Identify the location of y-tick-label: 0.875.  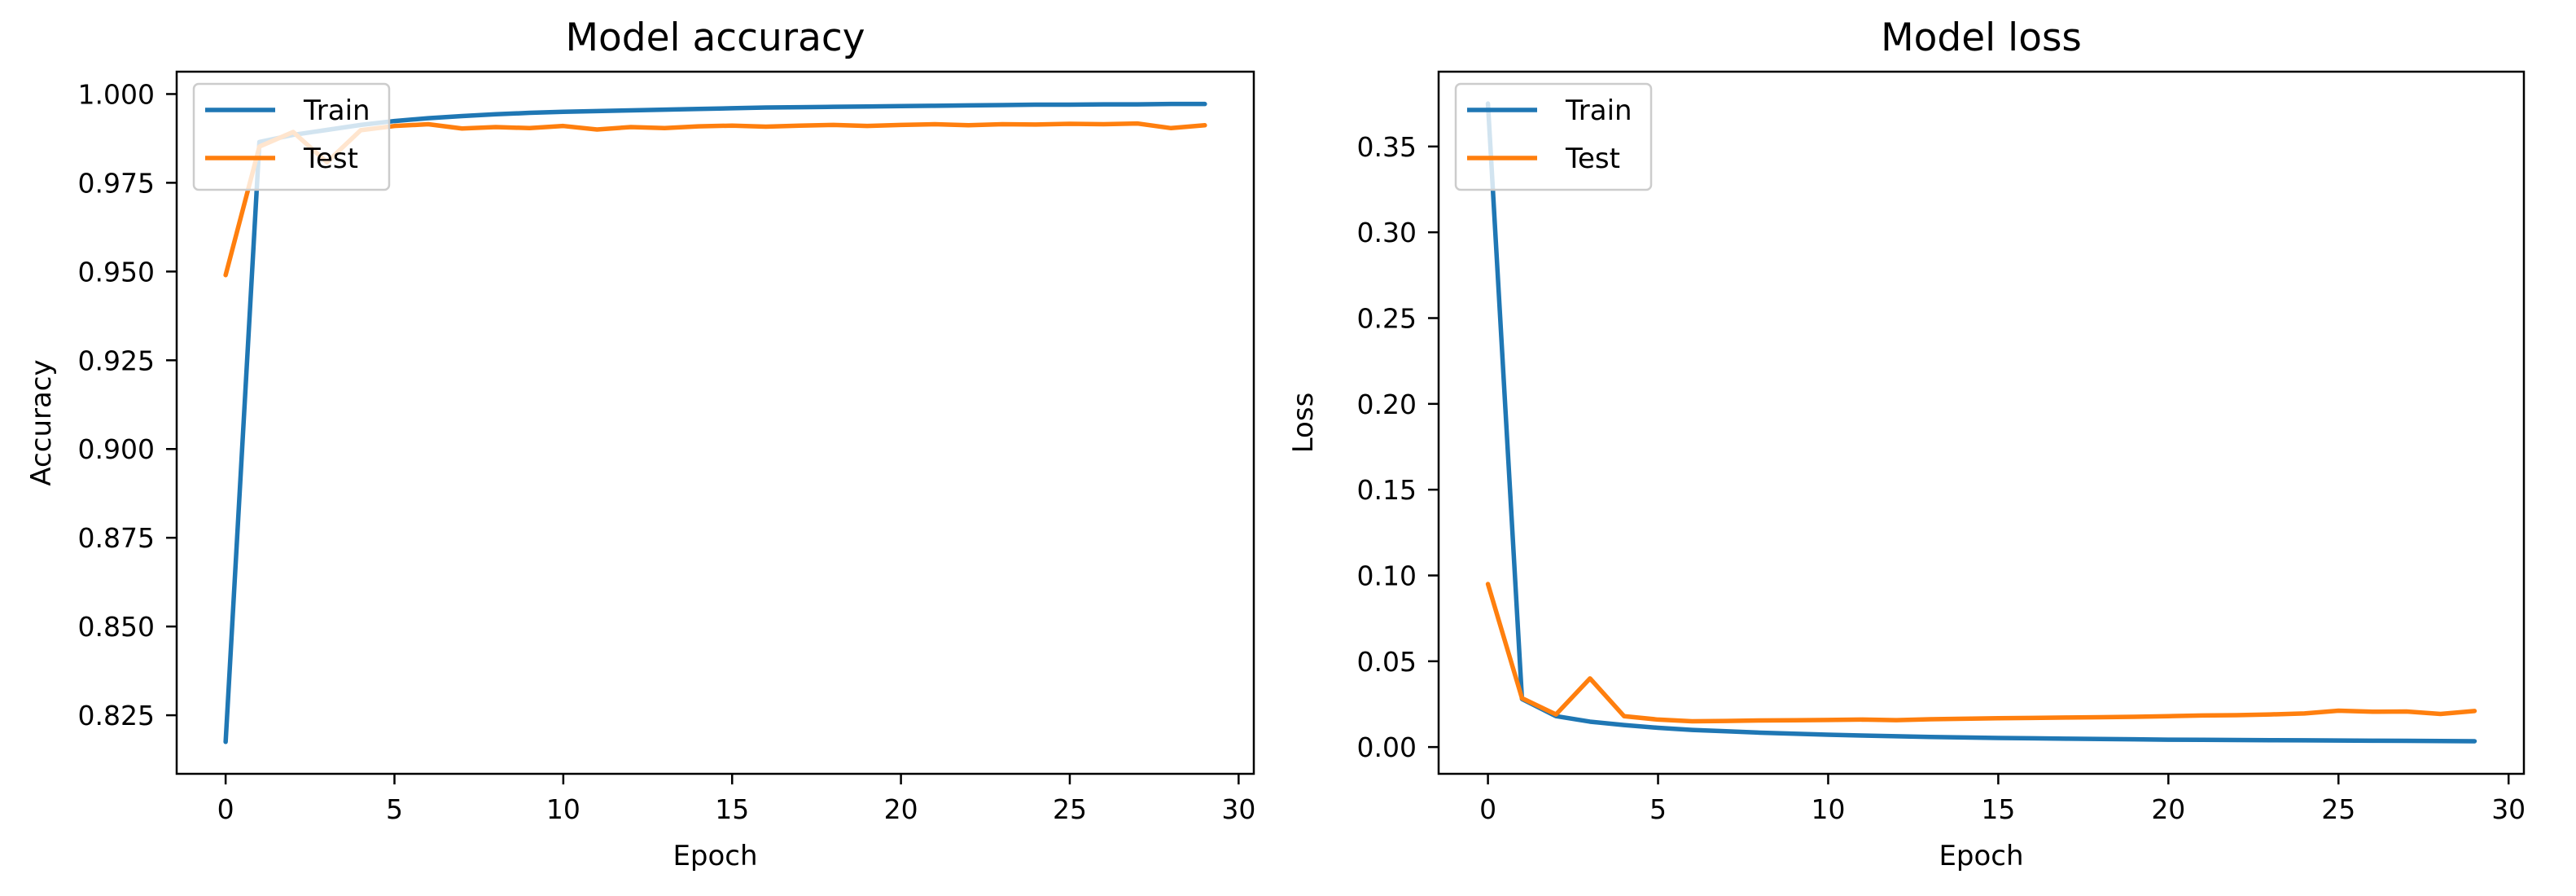
(116, 538).